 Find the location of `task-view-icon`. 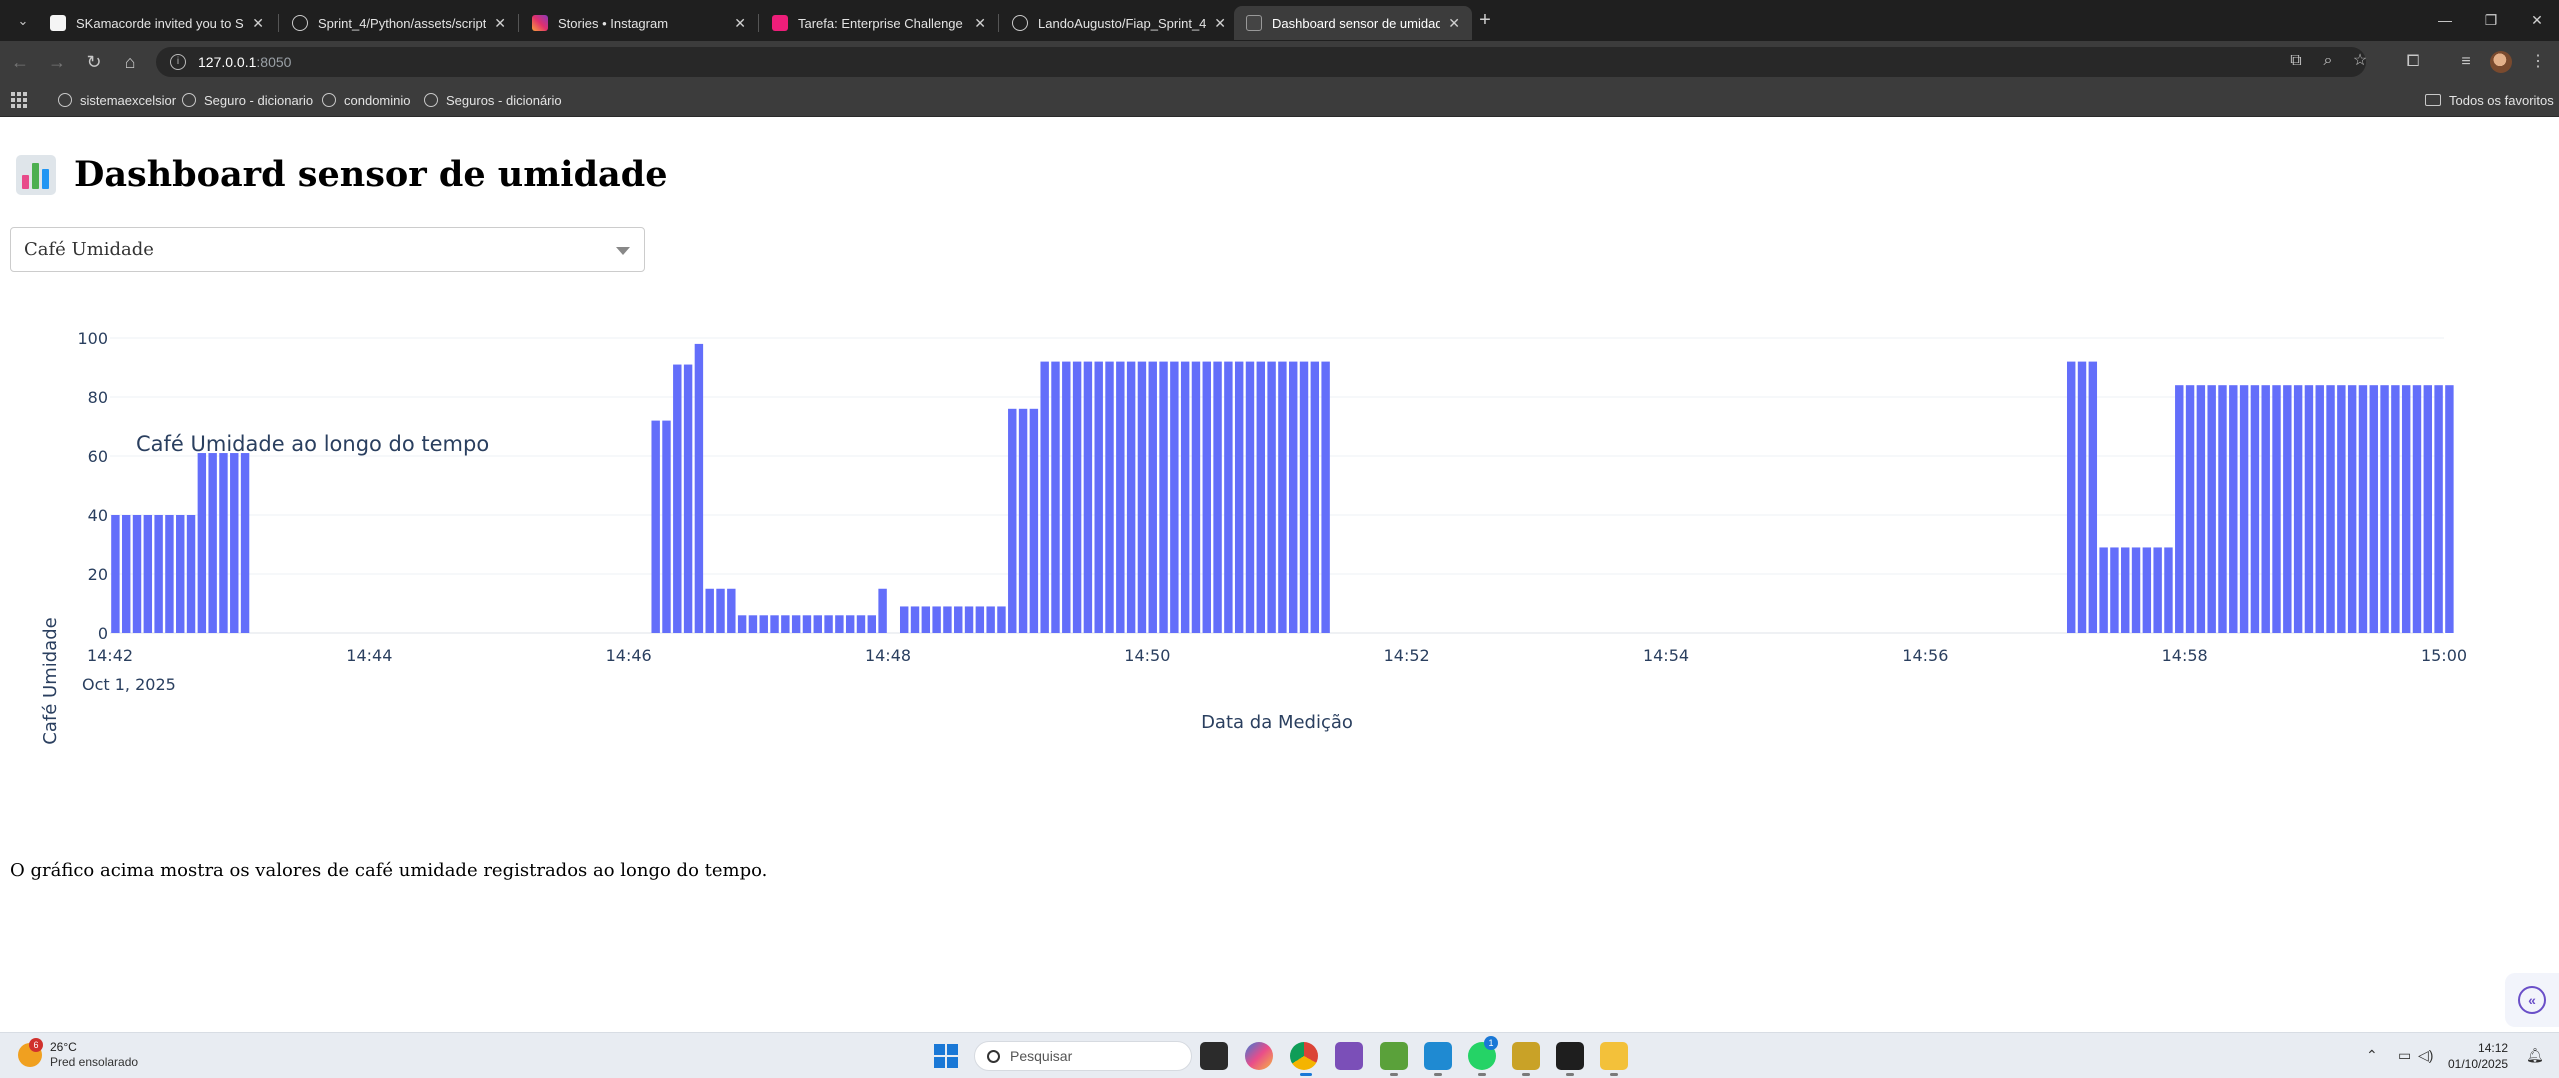

task-view-icon is located at coordinates (1214, 1056).